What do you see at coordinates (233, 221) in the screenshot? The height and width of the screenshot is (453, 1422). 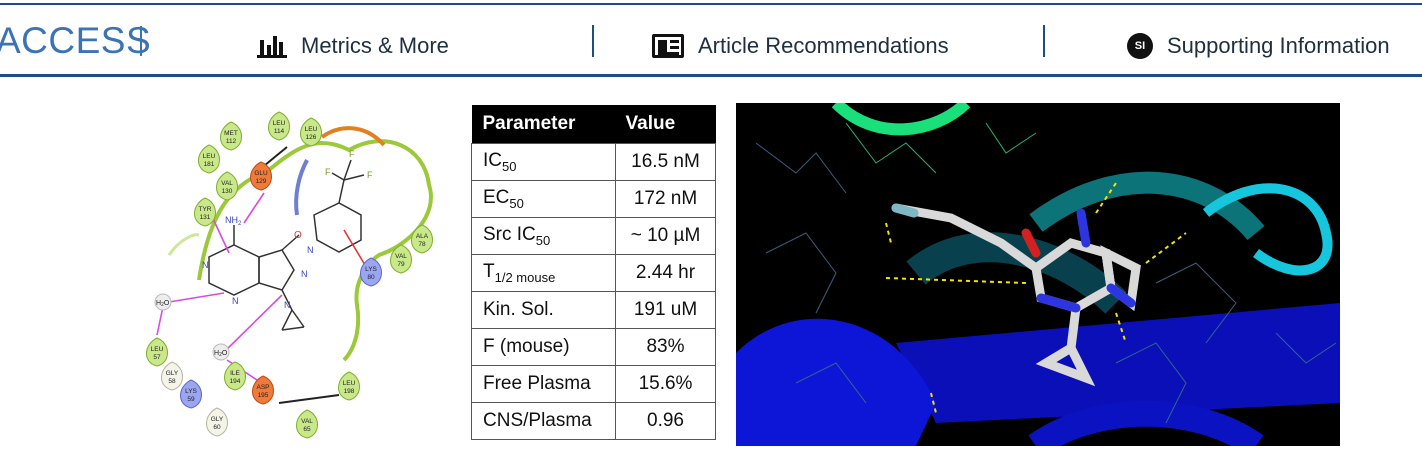 I see `amine-label: NH2` at bounding box center [233, 221].